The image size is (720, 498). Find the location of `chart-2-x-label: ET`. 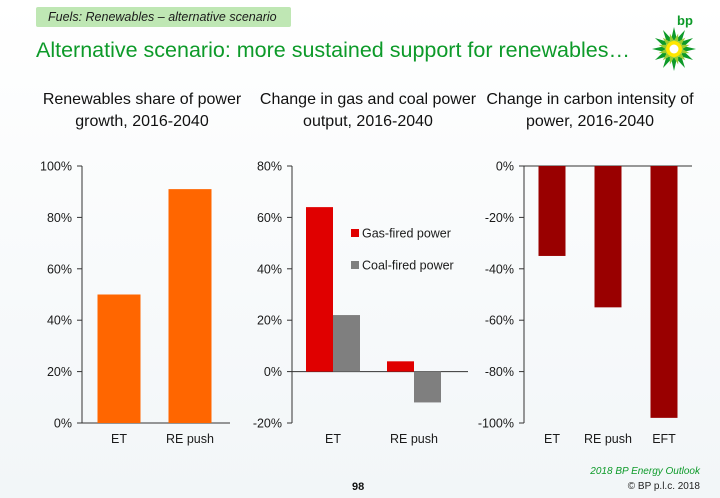

chart-2-x-label: ET is located at coordinates (333, 439).